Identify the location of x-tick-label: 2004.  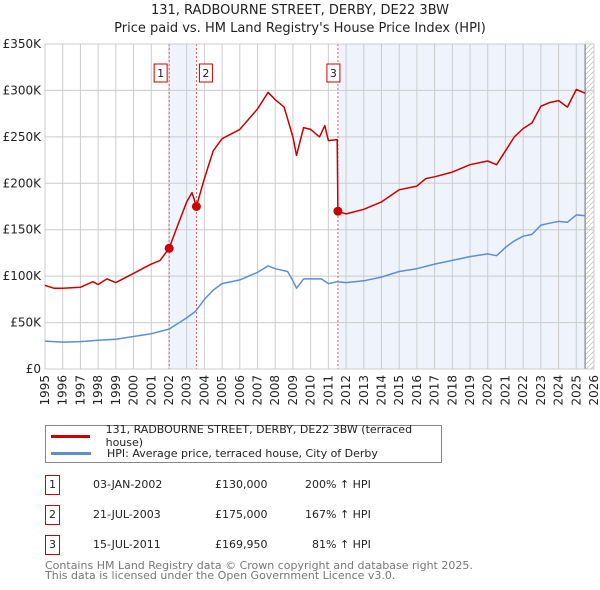
(204, 390).